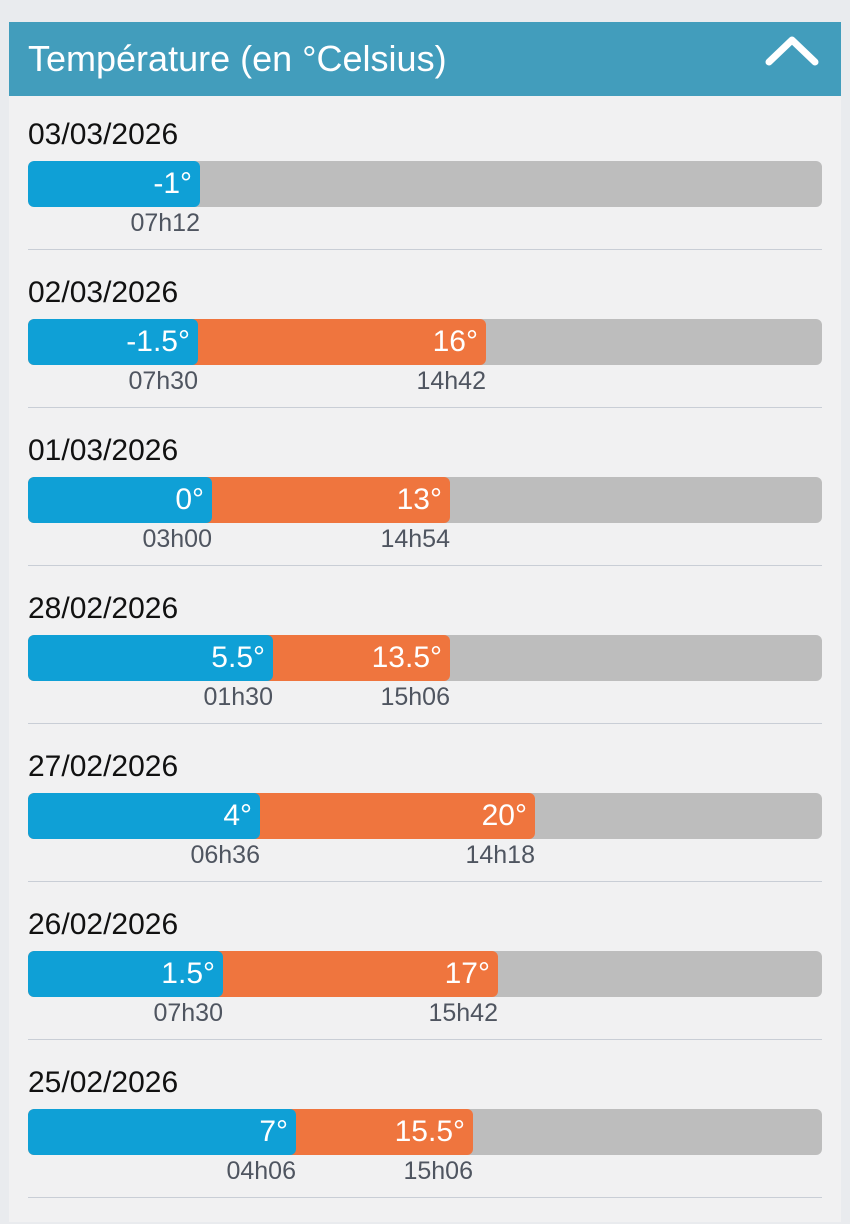 This screenshot has width=850, height=1224. I want to click on day-row: 03/03/2026 -1° 07h12, so click(425, 197).